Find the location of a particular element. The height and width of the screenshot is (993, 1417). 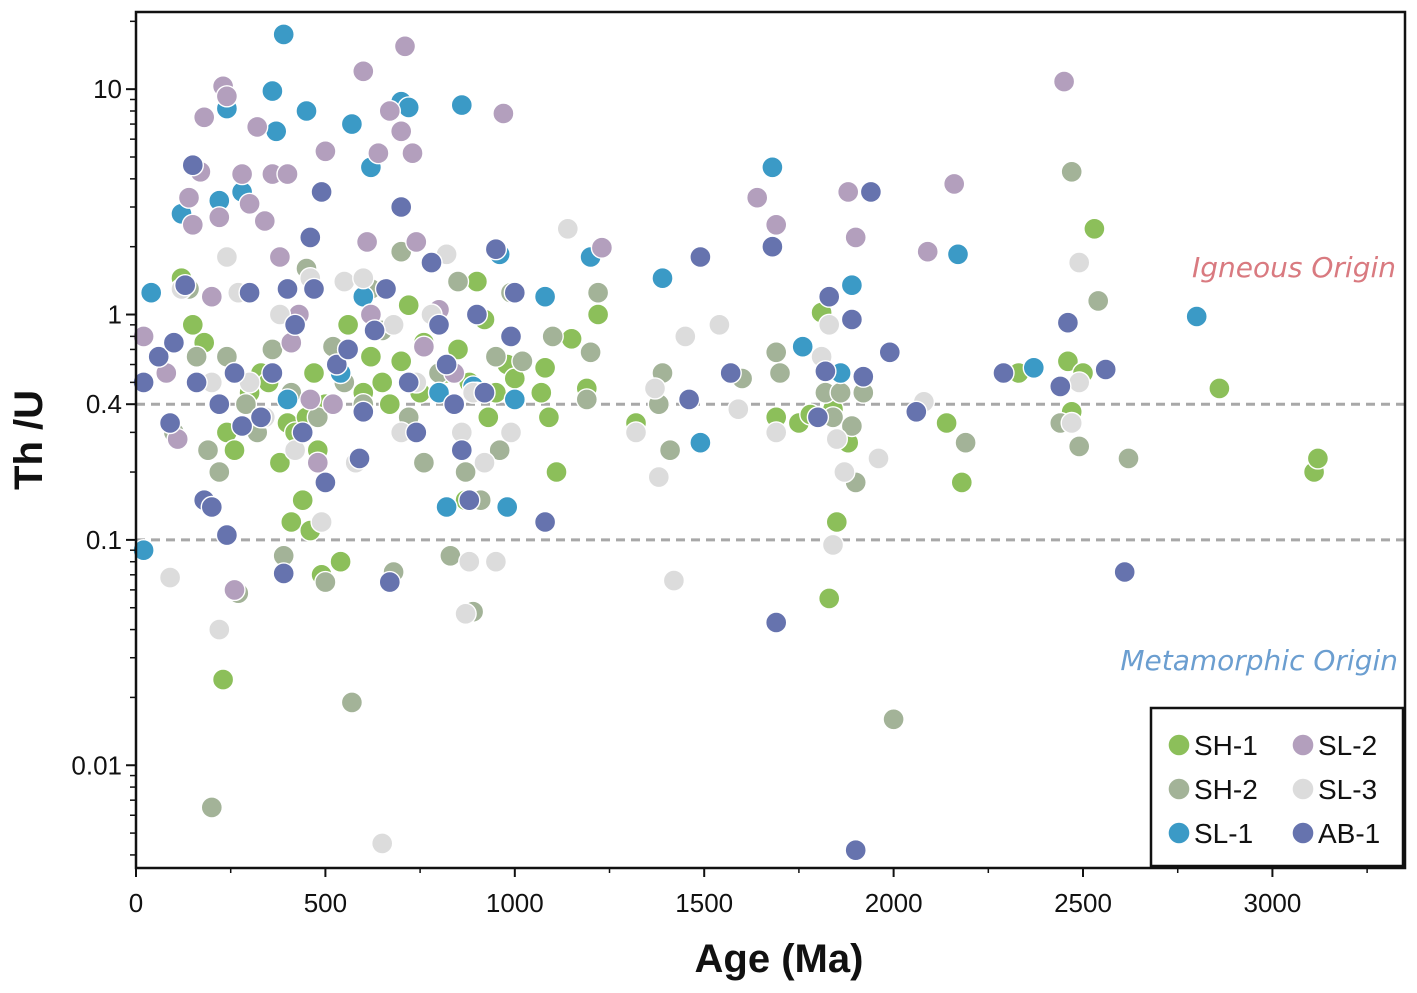

y-axis-title: Th /U is located at coordinates (29, 440).